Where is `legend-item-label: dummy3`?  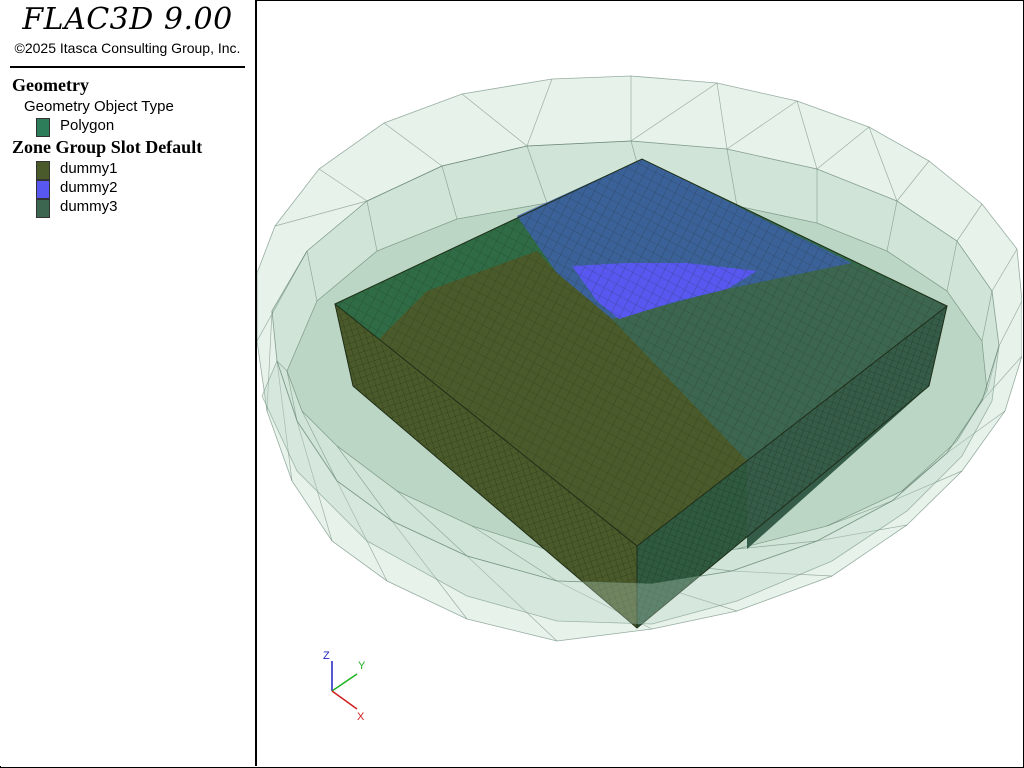 legend-item-label: dummy3 is located at coordinates (89, 206).